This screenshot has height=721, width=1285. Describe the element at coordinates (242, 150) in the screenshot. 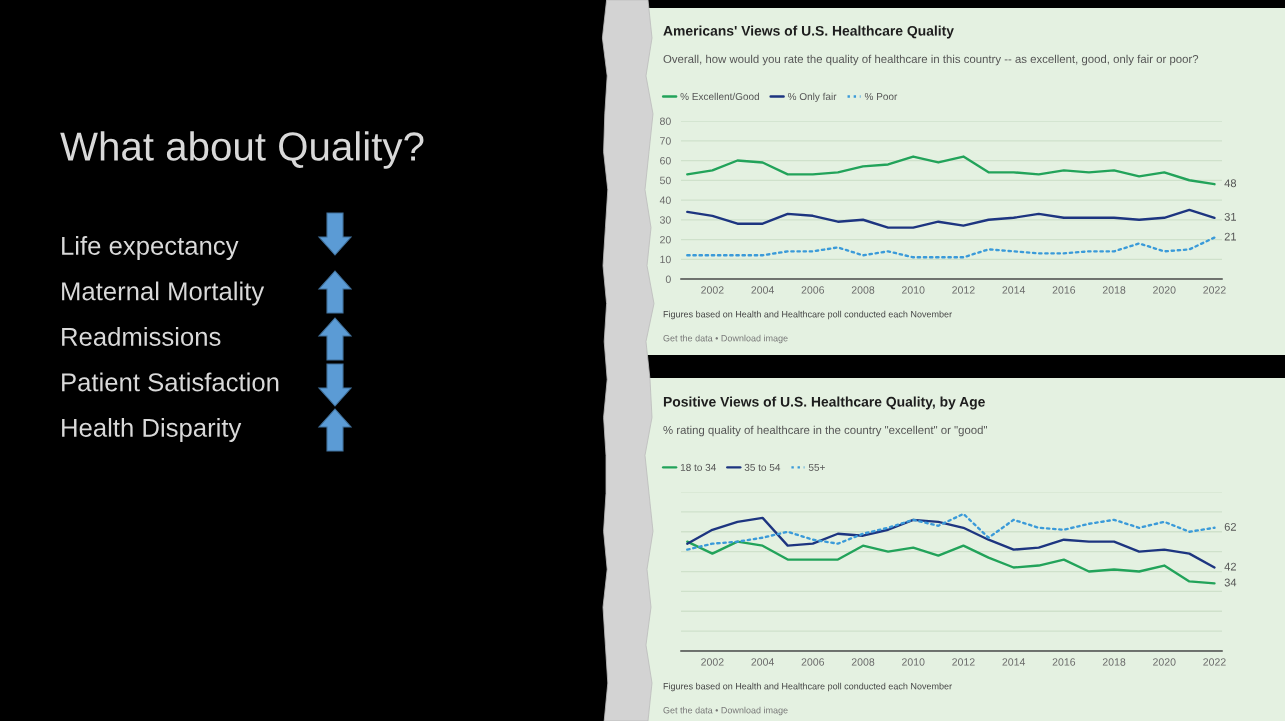

I see `text: What about Quality?` at that location.